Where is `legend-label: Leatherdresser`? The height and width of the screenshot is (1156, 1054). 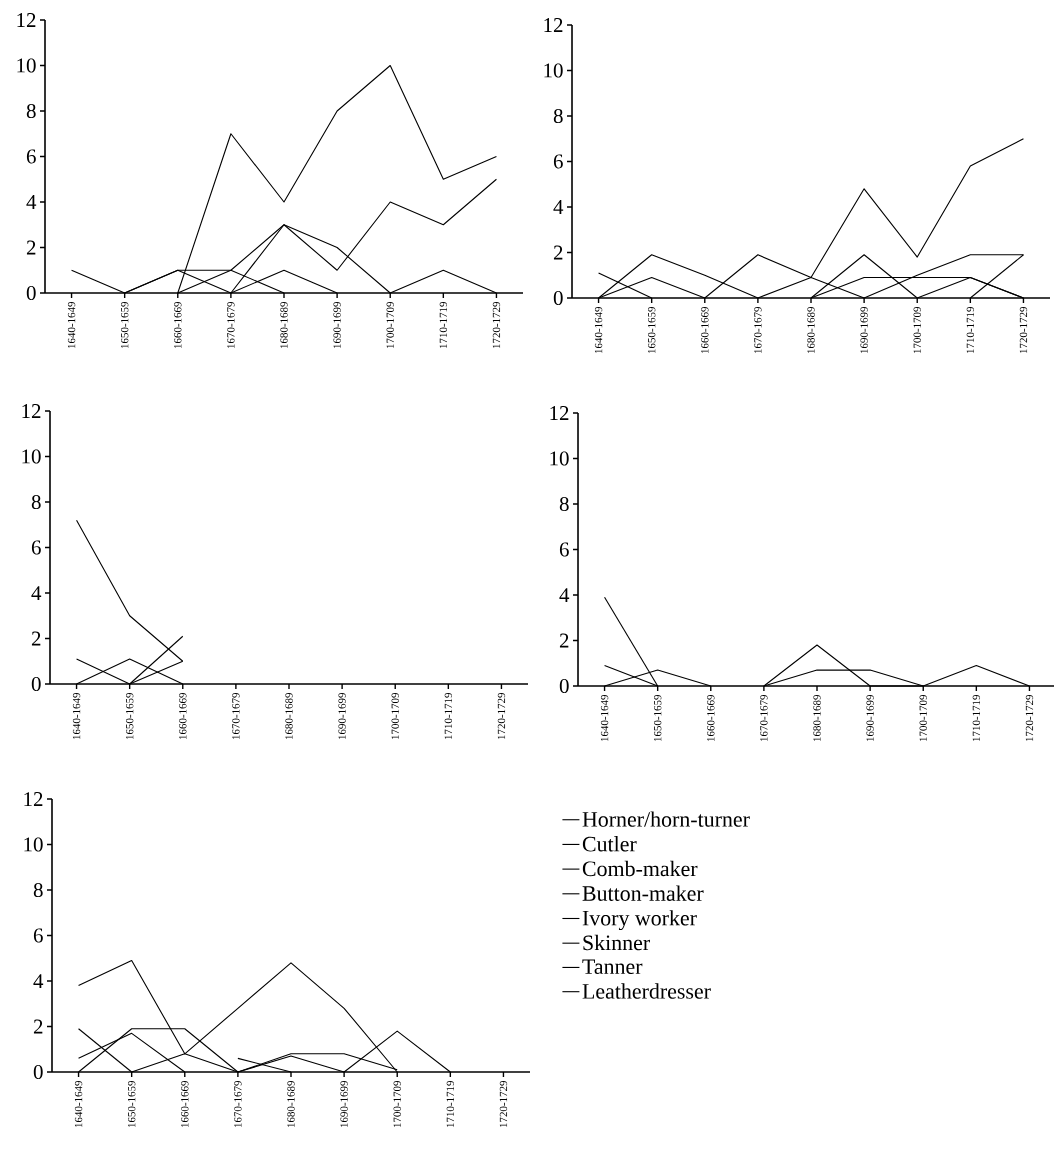
legend-label: Leatherdresser is located at coordinates (646, 991).